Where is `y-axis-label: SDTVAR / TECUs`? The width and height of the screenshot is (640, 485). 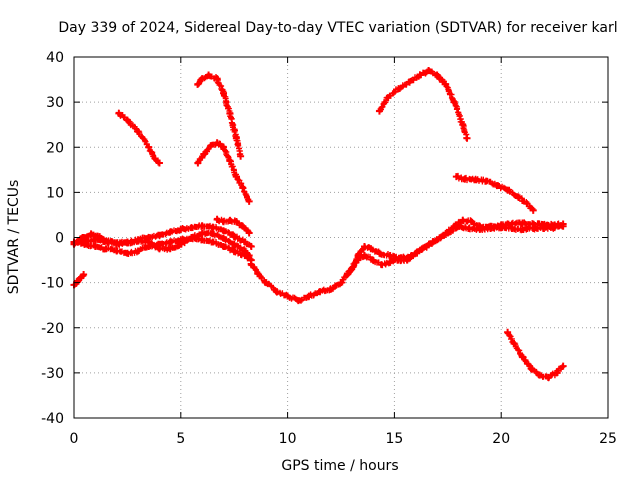
y-axis-label: SDTVAR / TECUs is located at coordinates (14, 237).